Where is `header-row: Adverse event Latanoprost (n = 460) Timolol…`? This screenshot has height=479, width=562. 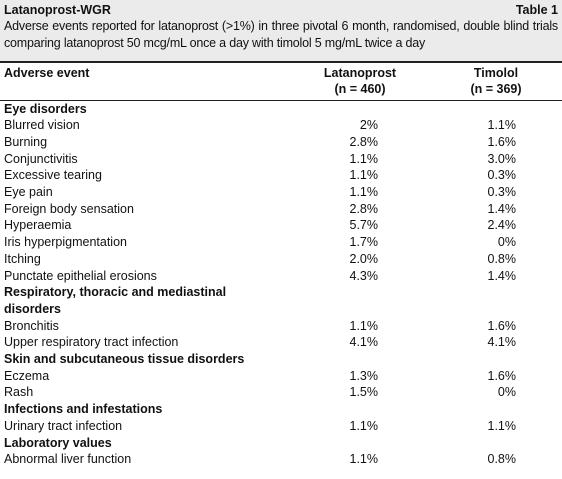 header-row: Adverse event Latanoprost (n = 460) Timolol… is located at coordinates (281, 81).